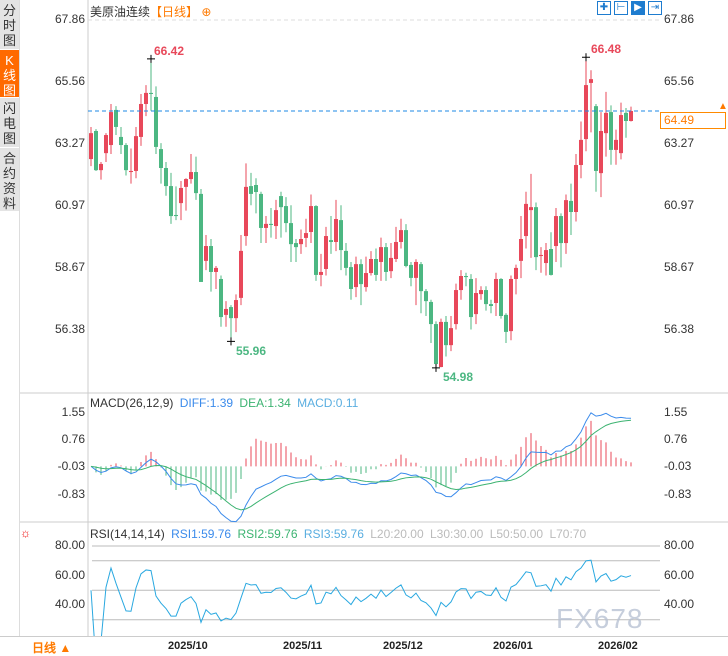 The width and height of the screenshot is (728, 656). What do you see at coordinates (679, 545) in the screenshot?
I see `rsi-tick-label: 80.00` at bounding box center [679, 545].